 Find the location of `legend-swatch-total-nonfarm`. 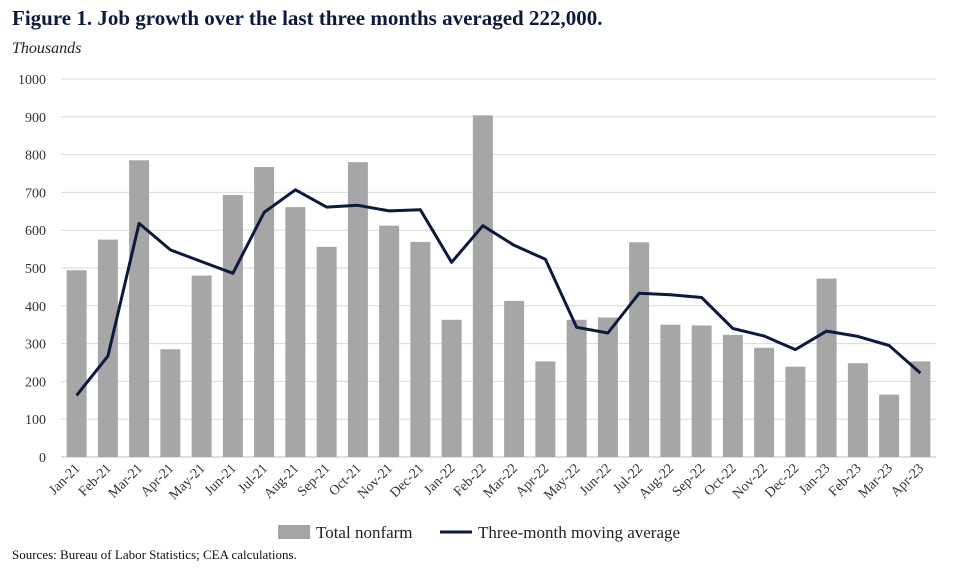

legend-swatch-total-nonfarm is located at coordinates (294, 532).